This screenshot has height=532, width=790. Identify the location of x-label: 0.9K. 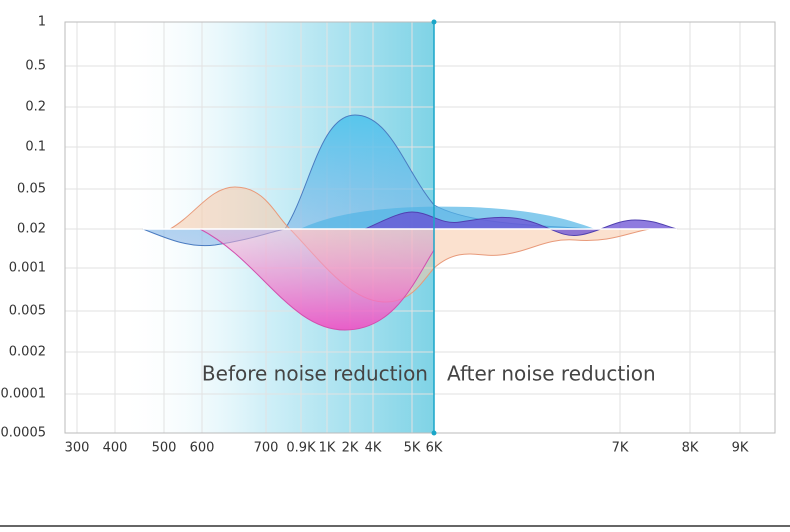
(301, 448).